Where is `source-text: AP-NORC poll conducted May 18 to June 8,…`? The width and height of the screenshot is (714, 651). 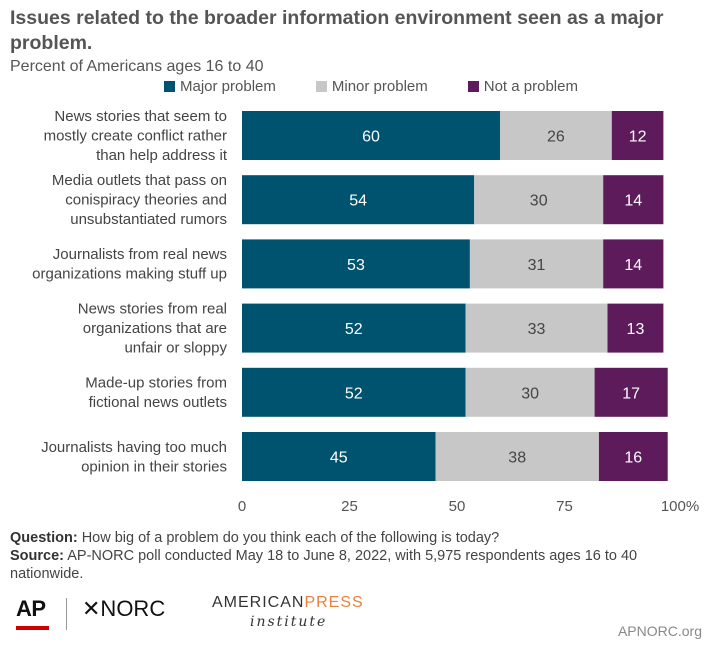
source-text: AP-NORC poll conducted May 18 to June 8,… is located at coordinates (324, 565).